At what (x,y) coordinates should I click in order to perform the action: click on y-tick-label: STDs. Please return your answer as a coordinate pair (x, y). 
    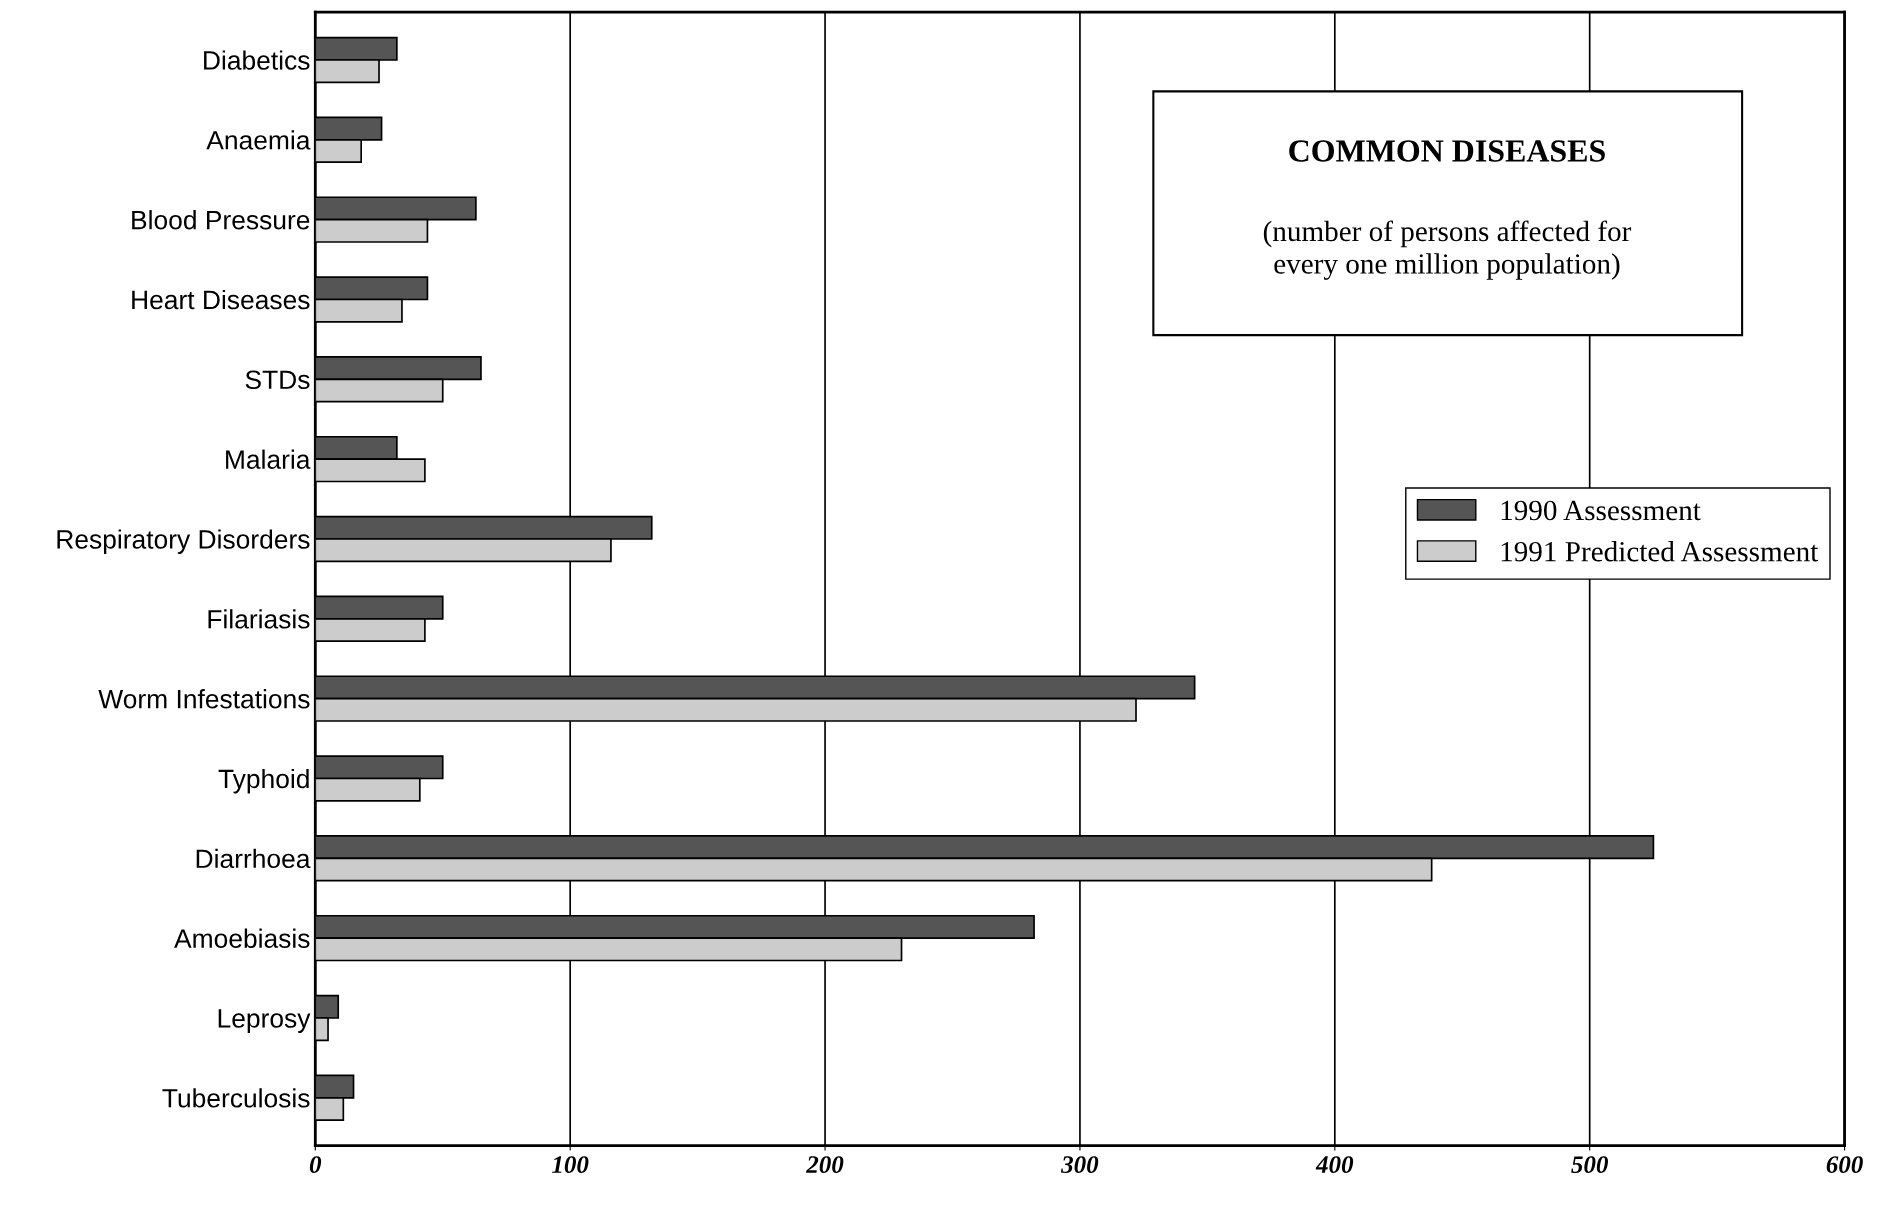
    Looking at the image, I should click on (277, 380).